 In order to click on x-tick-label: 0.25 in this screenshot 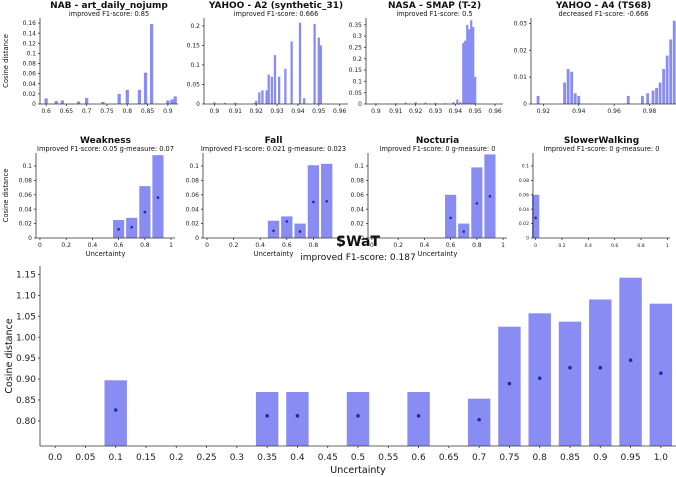, I will do `click(207, 458)`.